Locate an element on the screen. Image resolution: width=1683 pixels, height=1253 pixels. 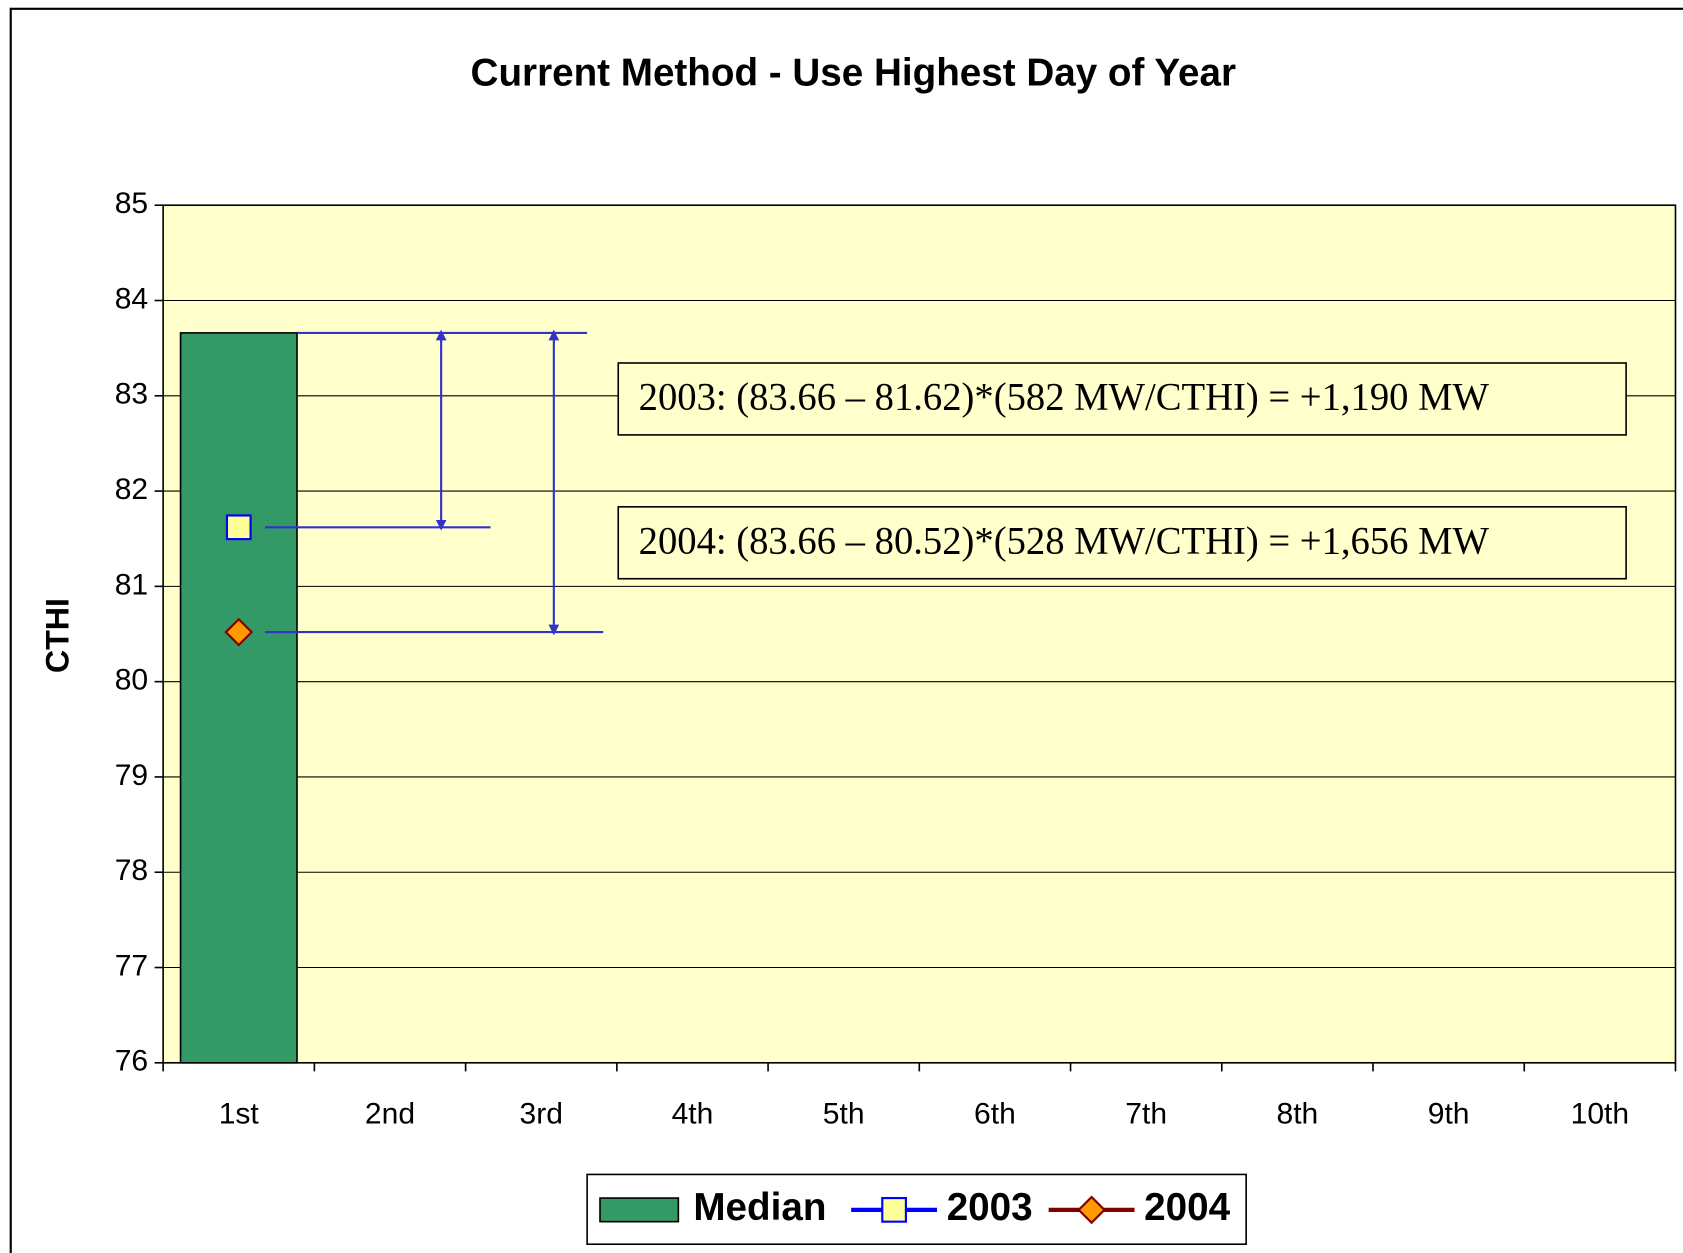
y-tick-label: 83 is located at coordinates (131, 394).